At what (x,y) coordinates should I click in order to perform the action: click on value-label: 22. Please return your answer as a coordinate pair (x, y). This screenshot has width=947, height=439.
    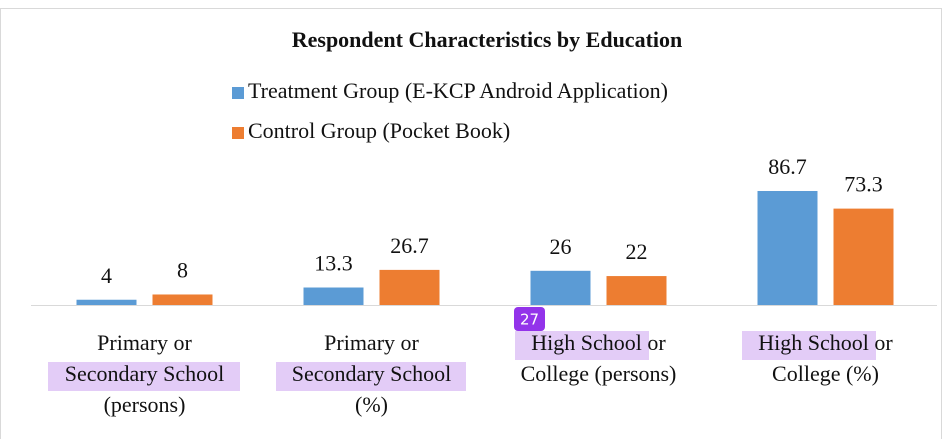
    Looking at the image, I should click on (637, 251).